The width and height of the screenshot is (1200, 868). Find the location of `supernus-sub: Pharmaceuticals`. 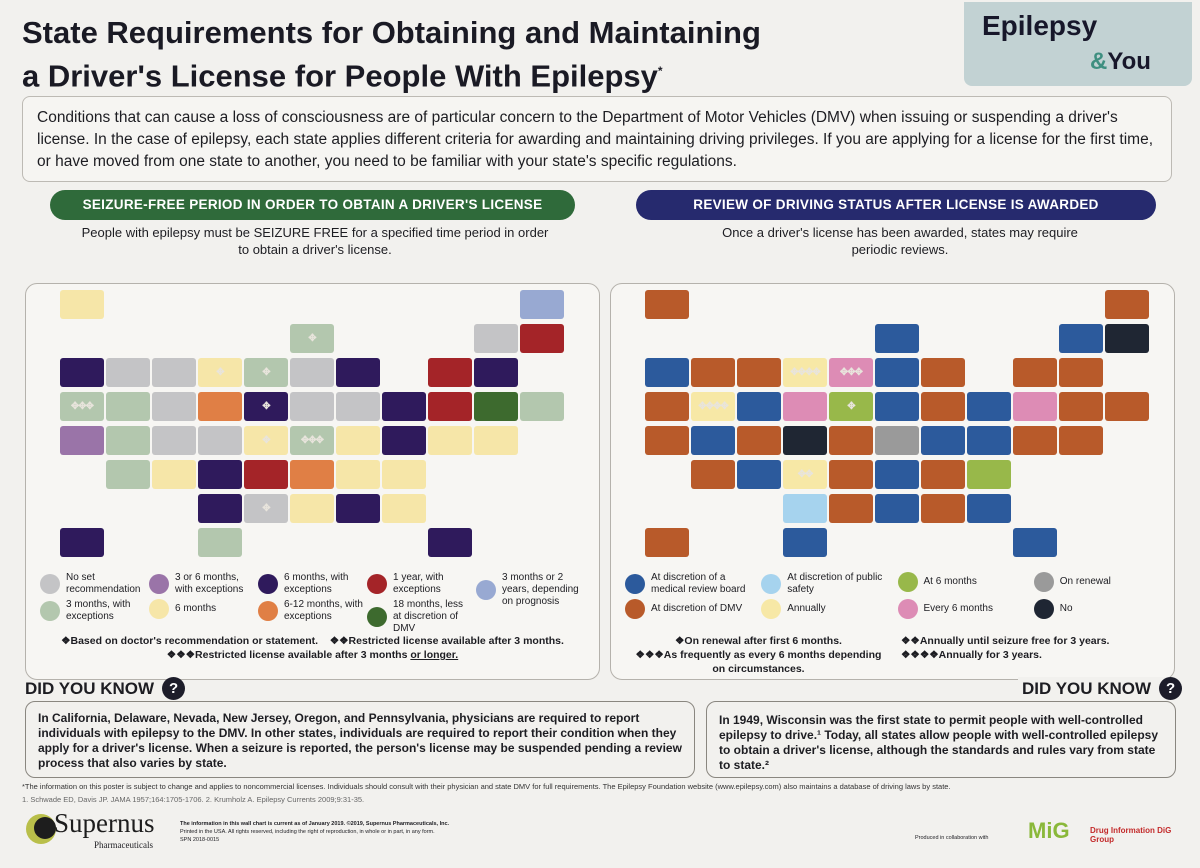

supernus-sub: Pharmaceuticals is located at coordinates (123, 845).